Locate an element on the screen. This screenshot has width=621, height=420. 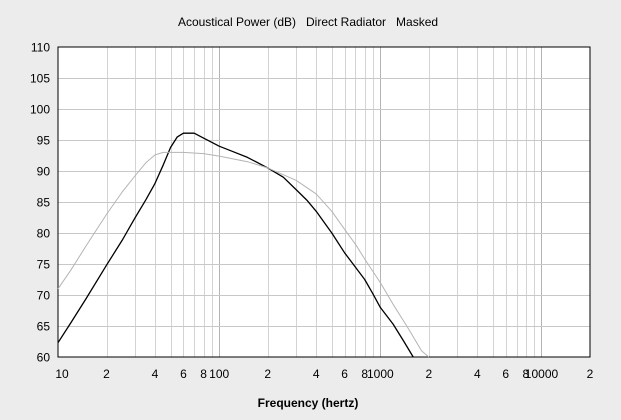
y-tick-label: 110 is located at coordinates (40, 48).